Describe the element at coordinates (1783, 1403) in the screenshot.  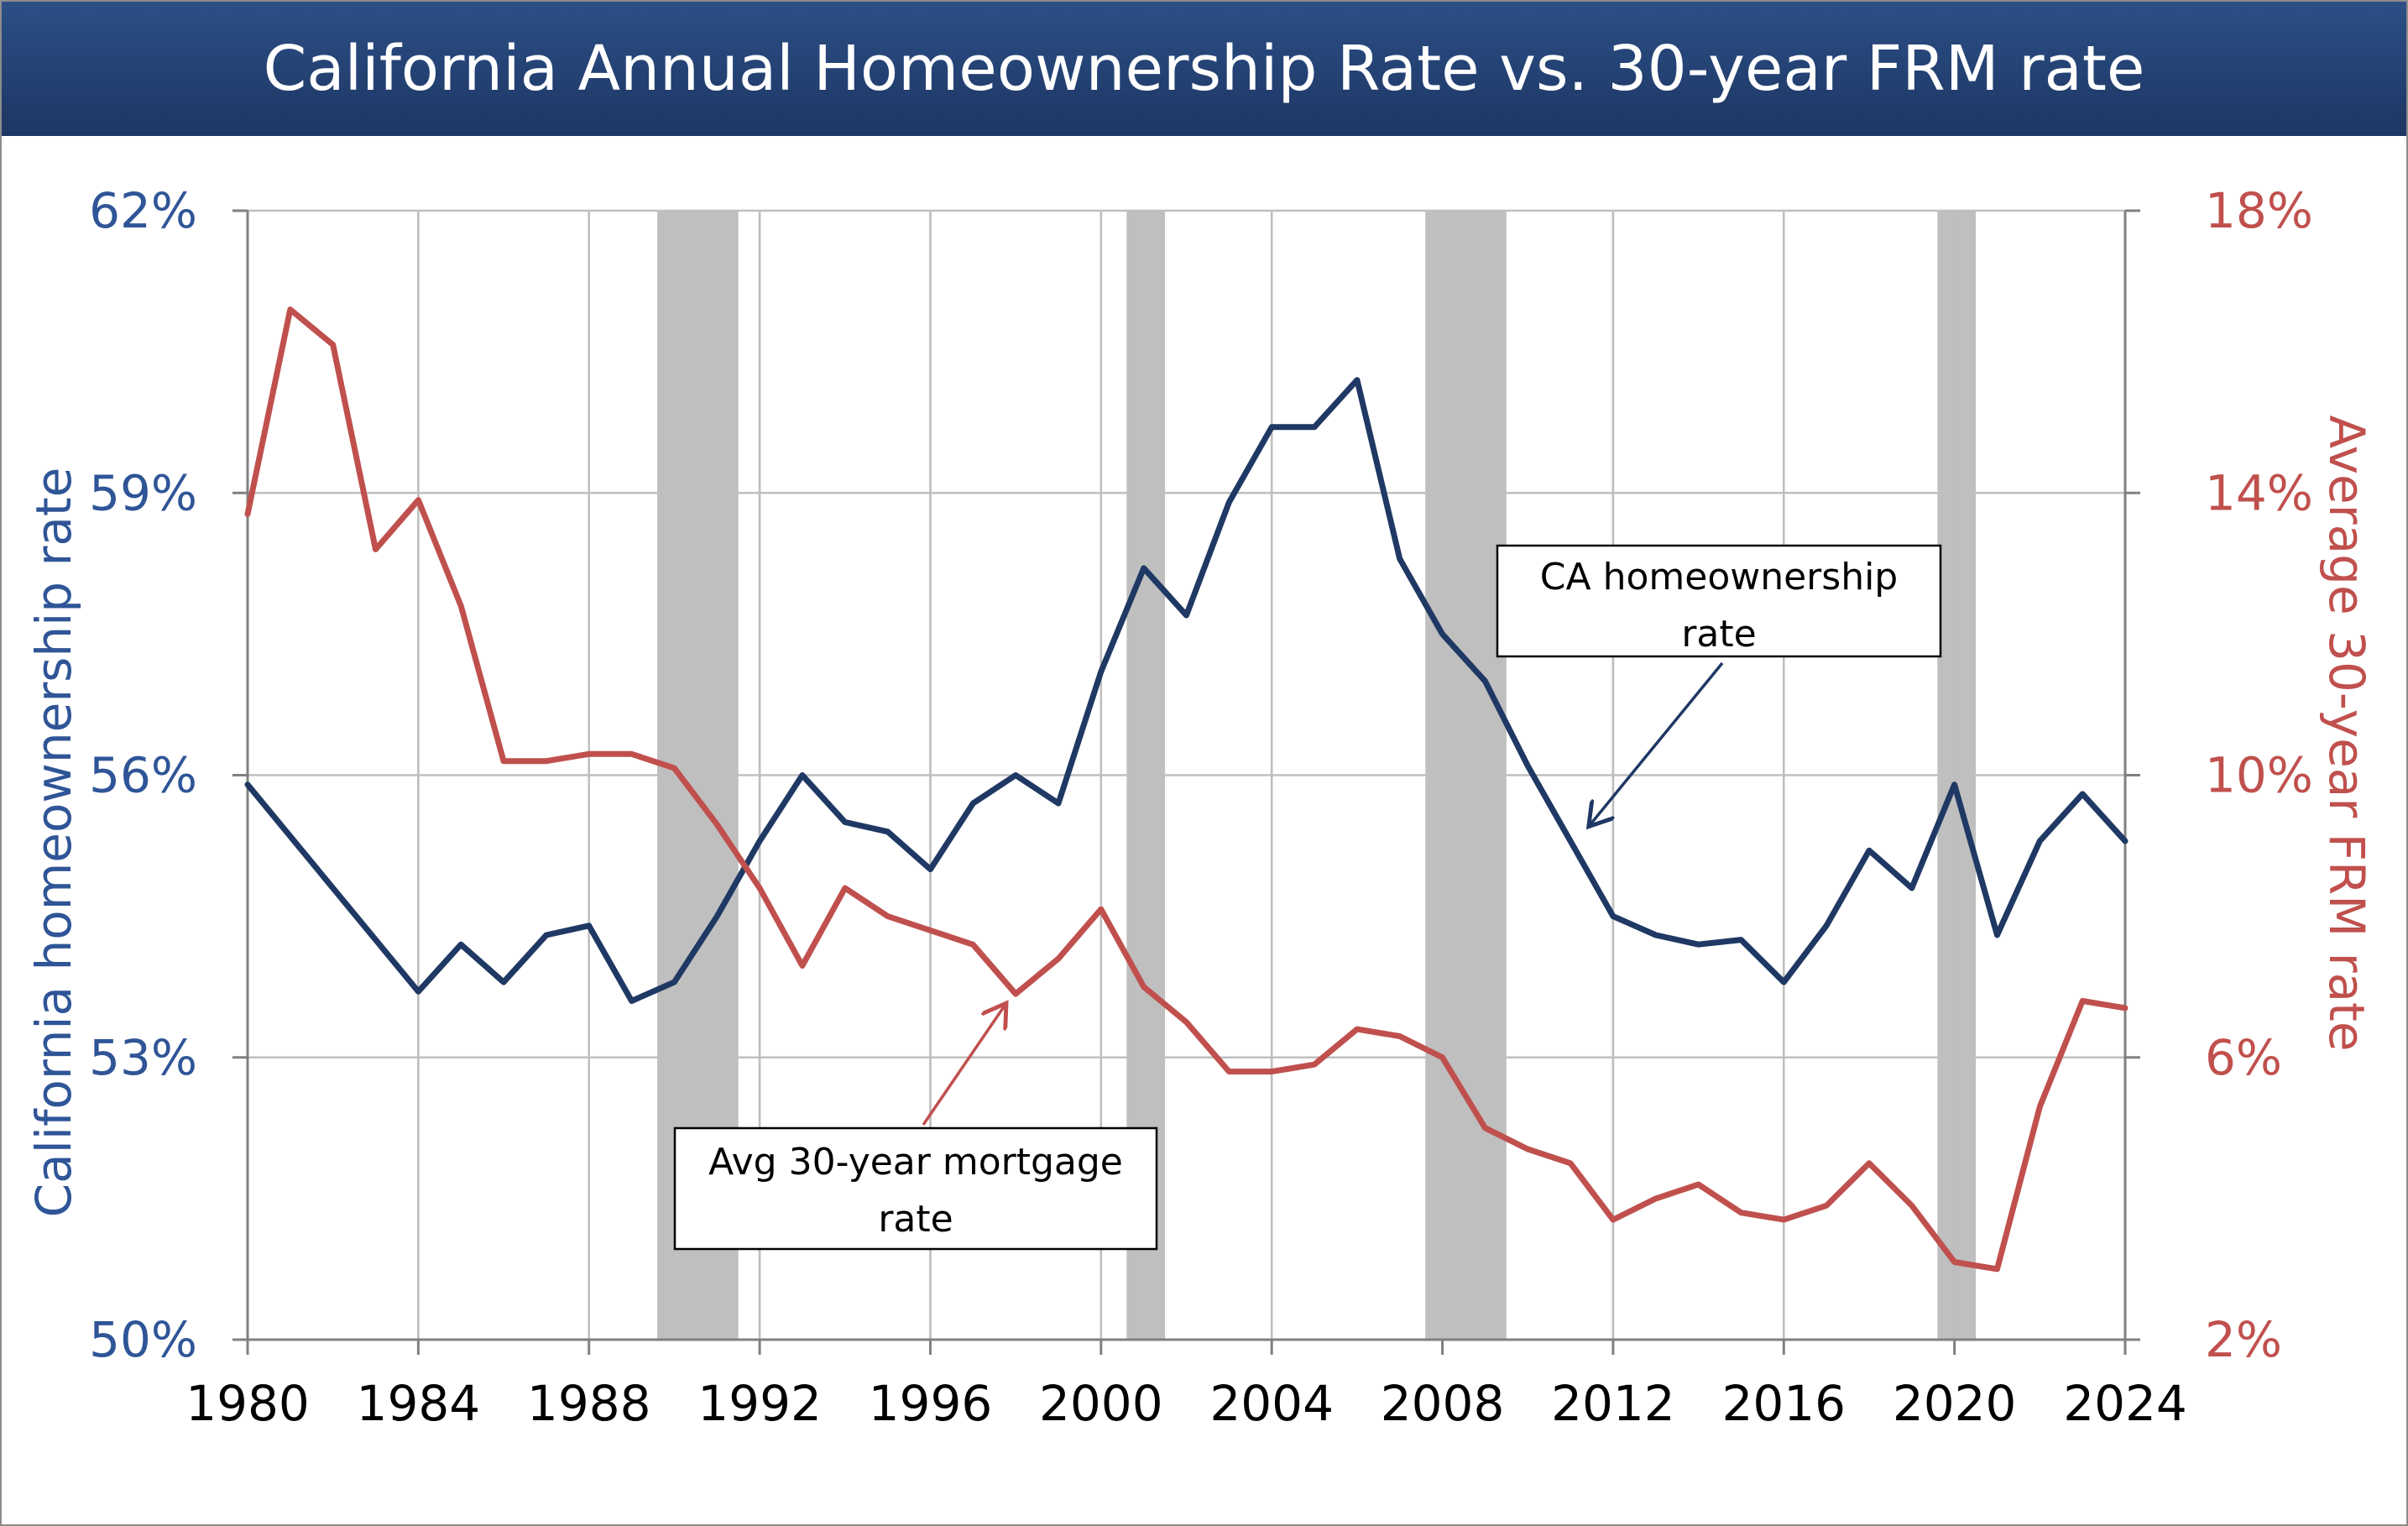
I see `x-tick-label-9: 2016` at that location.